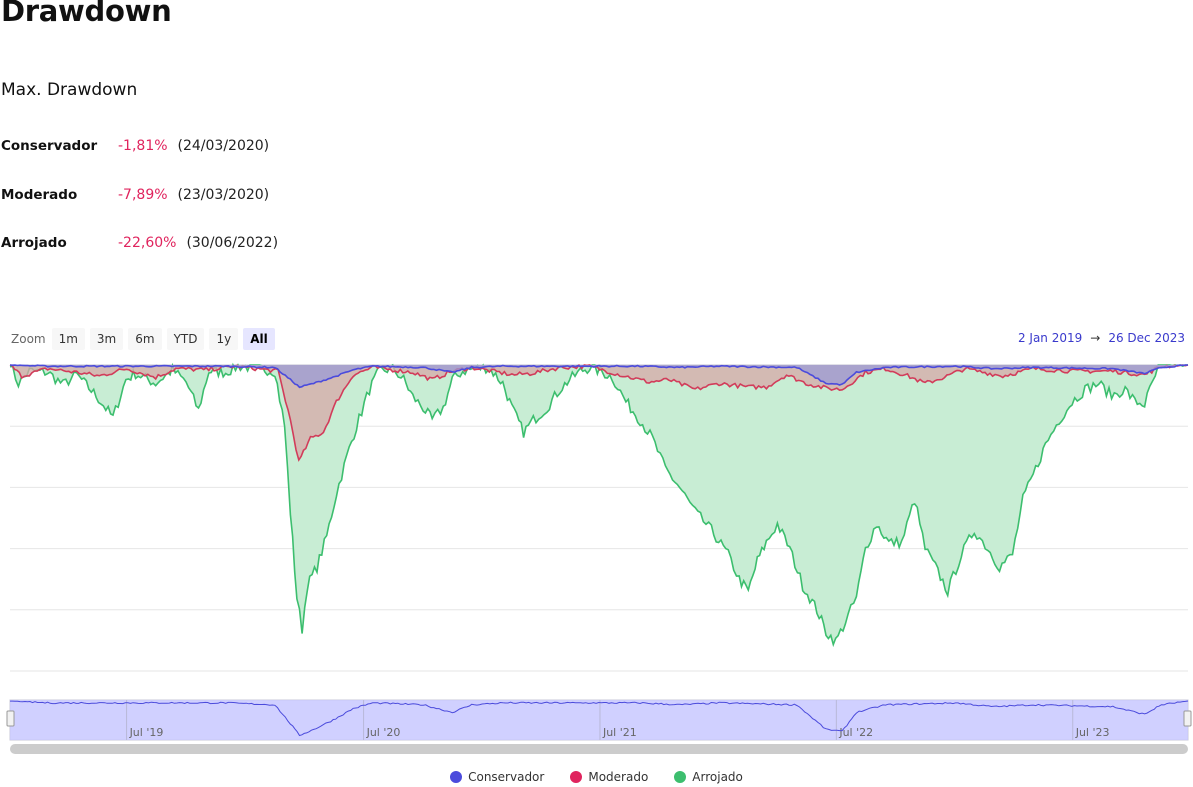  I want to click on legend-item-arrojado: Arrojado, so click(708, 777).